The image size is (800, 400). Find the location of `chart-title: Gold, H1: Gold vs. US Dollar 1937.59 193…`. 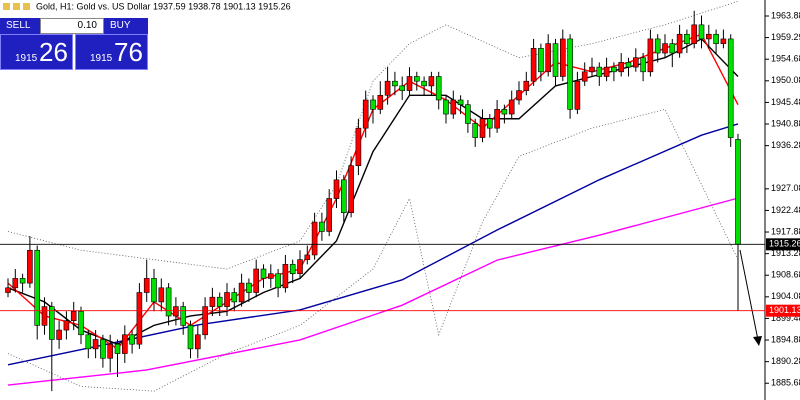

chart-title: Gold, H1: Gold vs. US Dollar 1937.59 193… is located at coordinates (163, 6).